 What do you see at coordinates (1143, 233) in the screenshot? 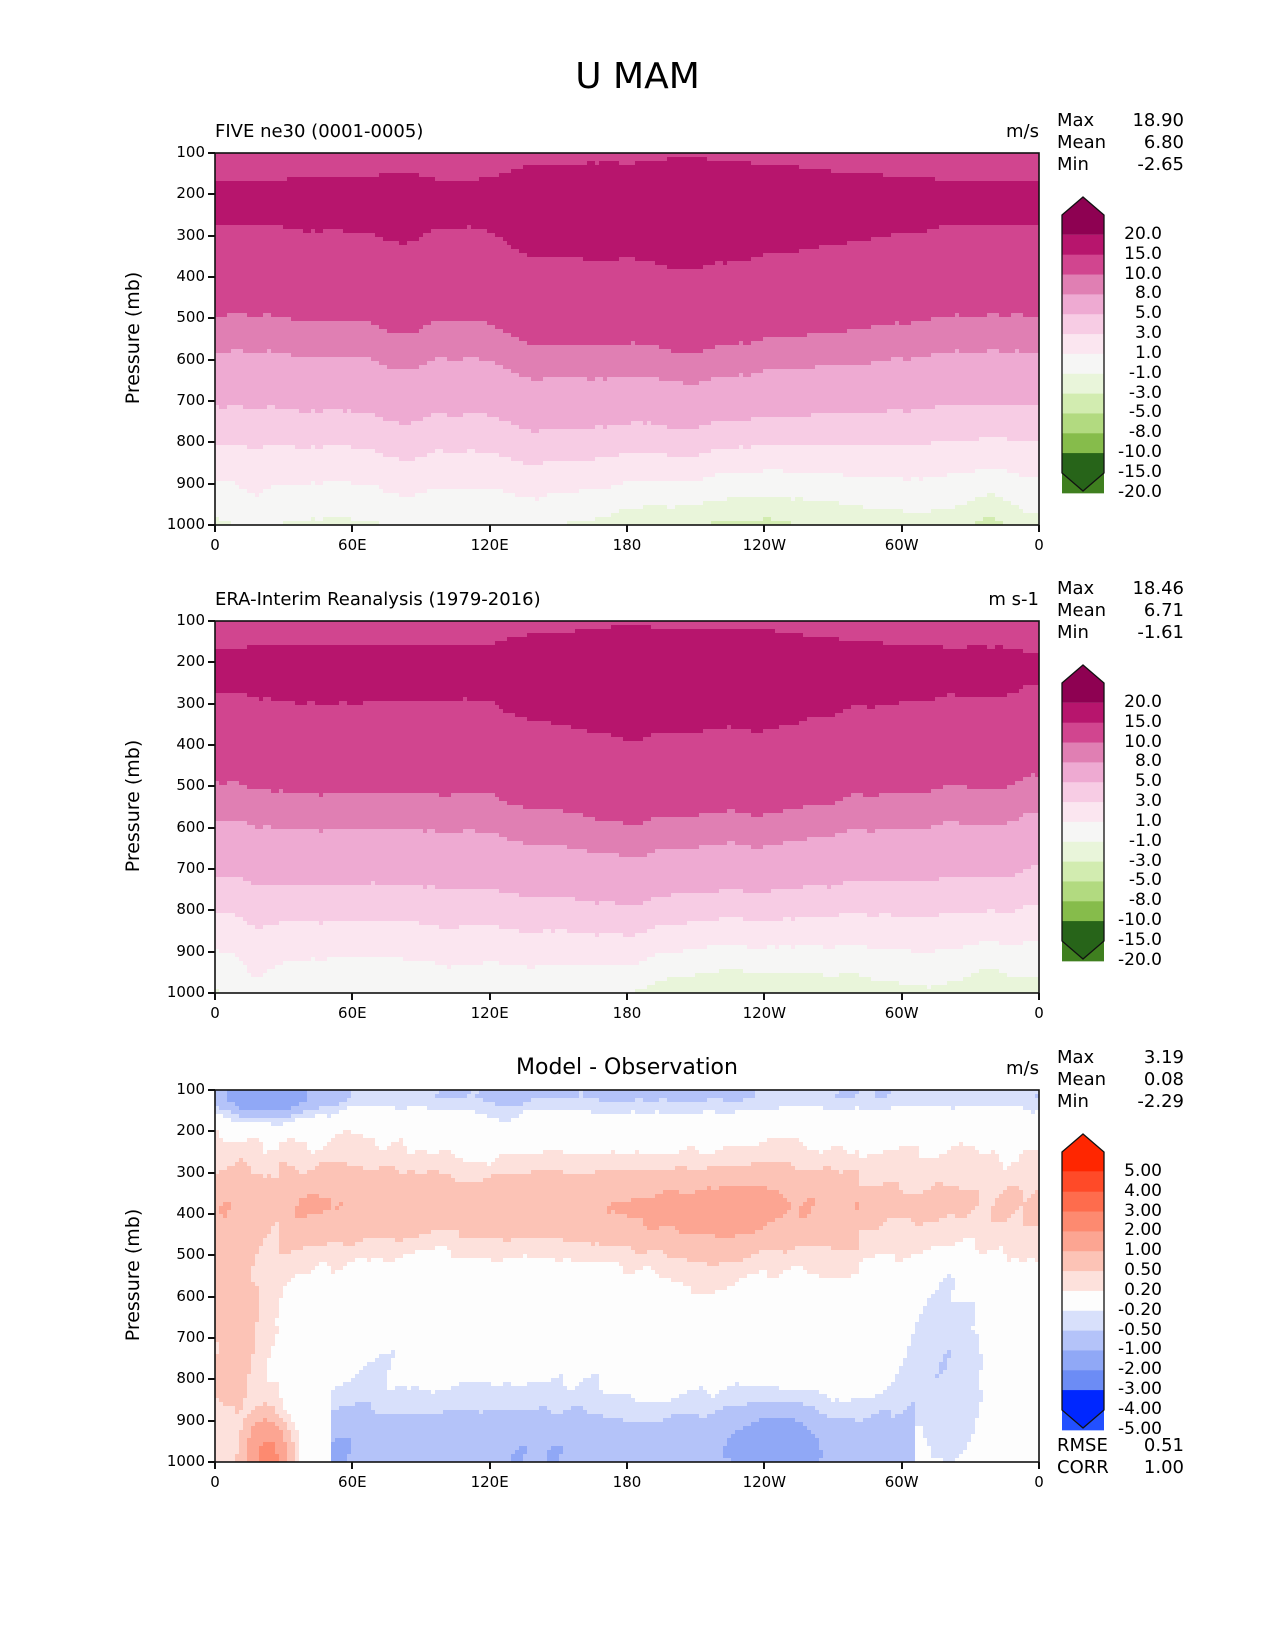
I see `colorbar-level-label: 20.0` at bounding box center [1143, 233].